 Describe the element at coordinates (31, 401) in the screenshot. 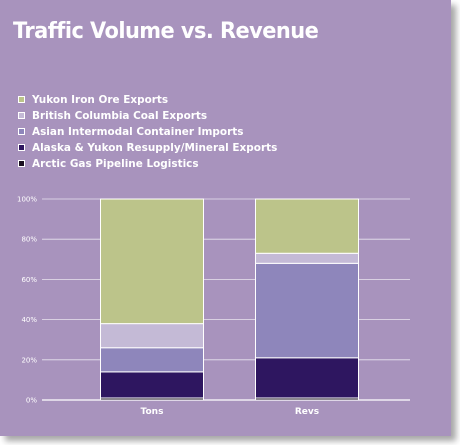

I see `y-tick-label: 0%` at that location.